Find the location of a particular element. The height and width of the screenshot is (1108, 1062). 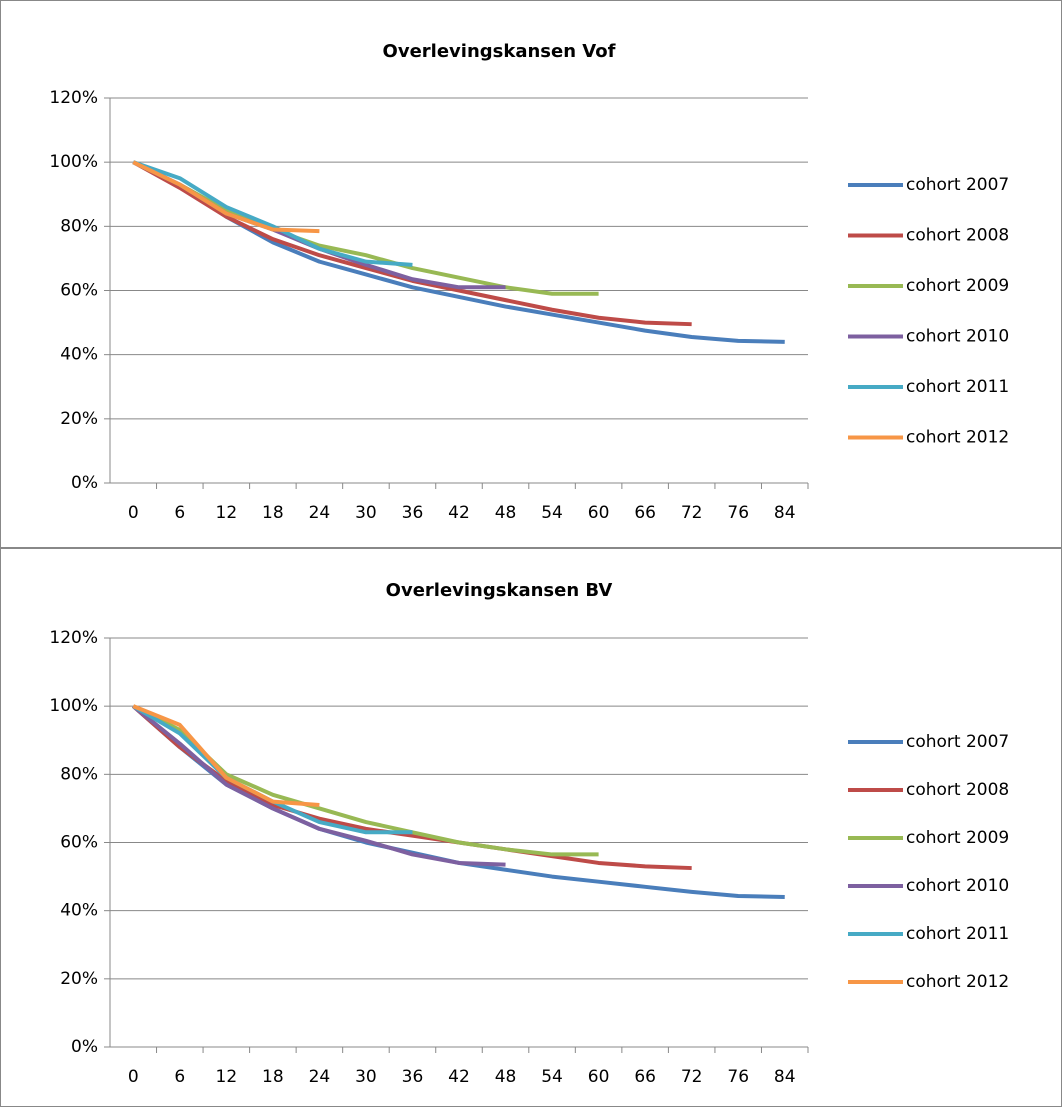

chart-title: Overlevingskansen BV is located at coordinates (499, 590).